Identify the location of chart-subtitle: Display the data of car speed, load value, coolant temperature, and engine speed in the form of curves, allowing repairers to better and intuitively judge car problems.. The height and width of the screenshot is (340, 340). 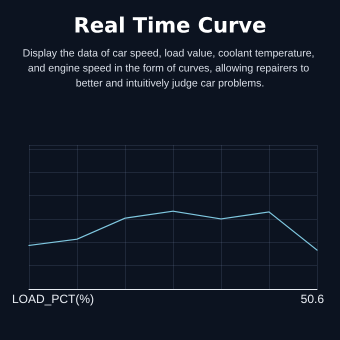
(170, 69).